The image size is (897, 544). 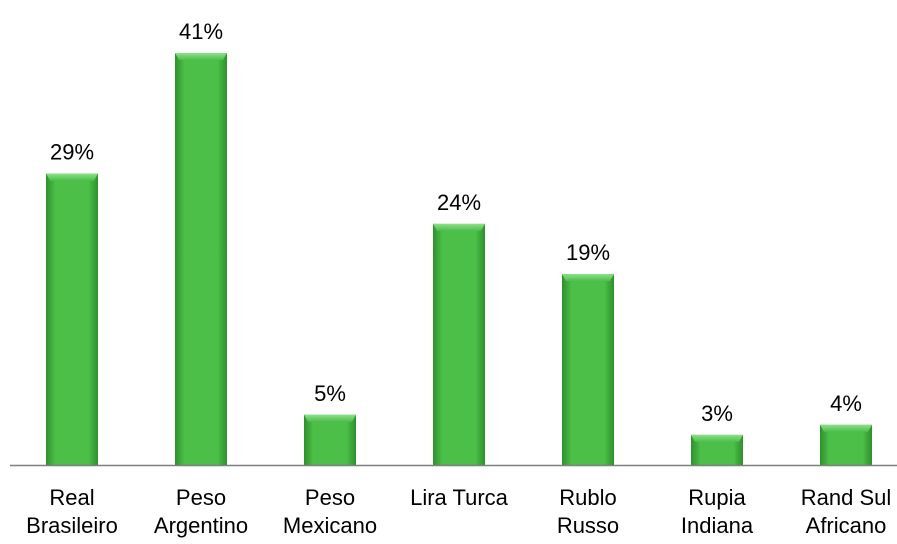 I want to click on category-label-line: Brasileiro, so click(x=72, y=525).